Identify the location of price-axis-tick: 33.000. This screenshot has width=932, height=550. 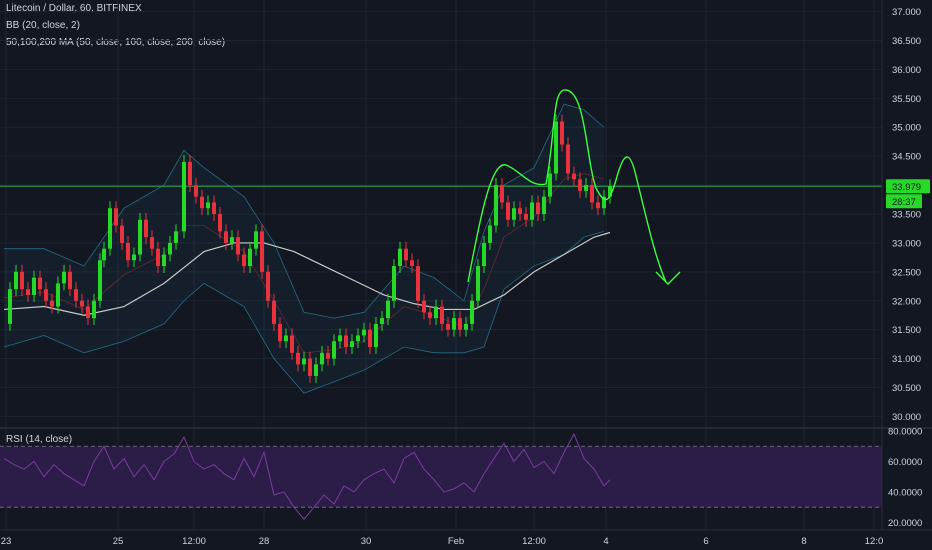
(906, 243).